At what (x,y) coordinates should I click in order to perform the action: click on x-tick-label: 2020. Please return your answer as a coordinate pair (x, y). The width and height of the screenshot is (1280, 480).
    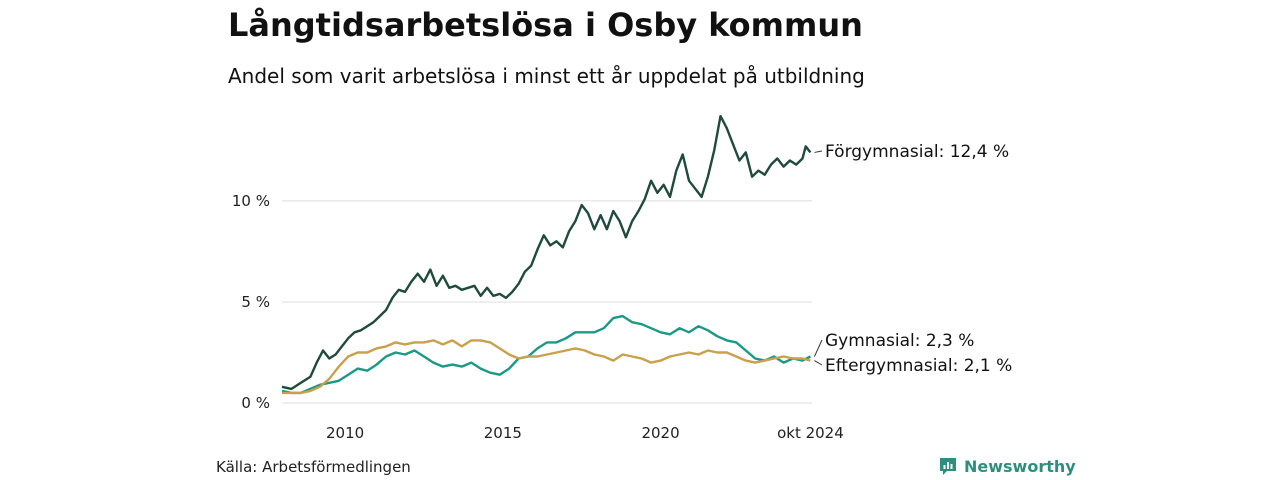
    Looking at the image, I should click on (660, 433).